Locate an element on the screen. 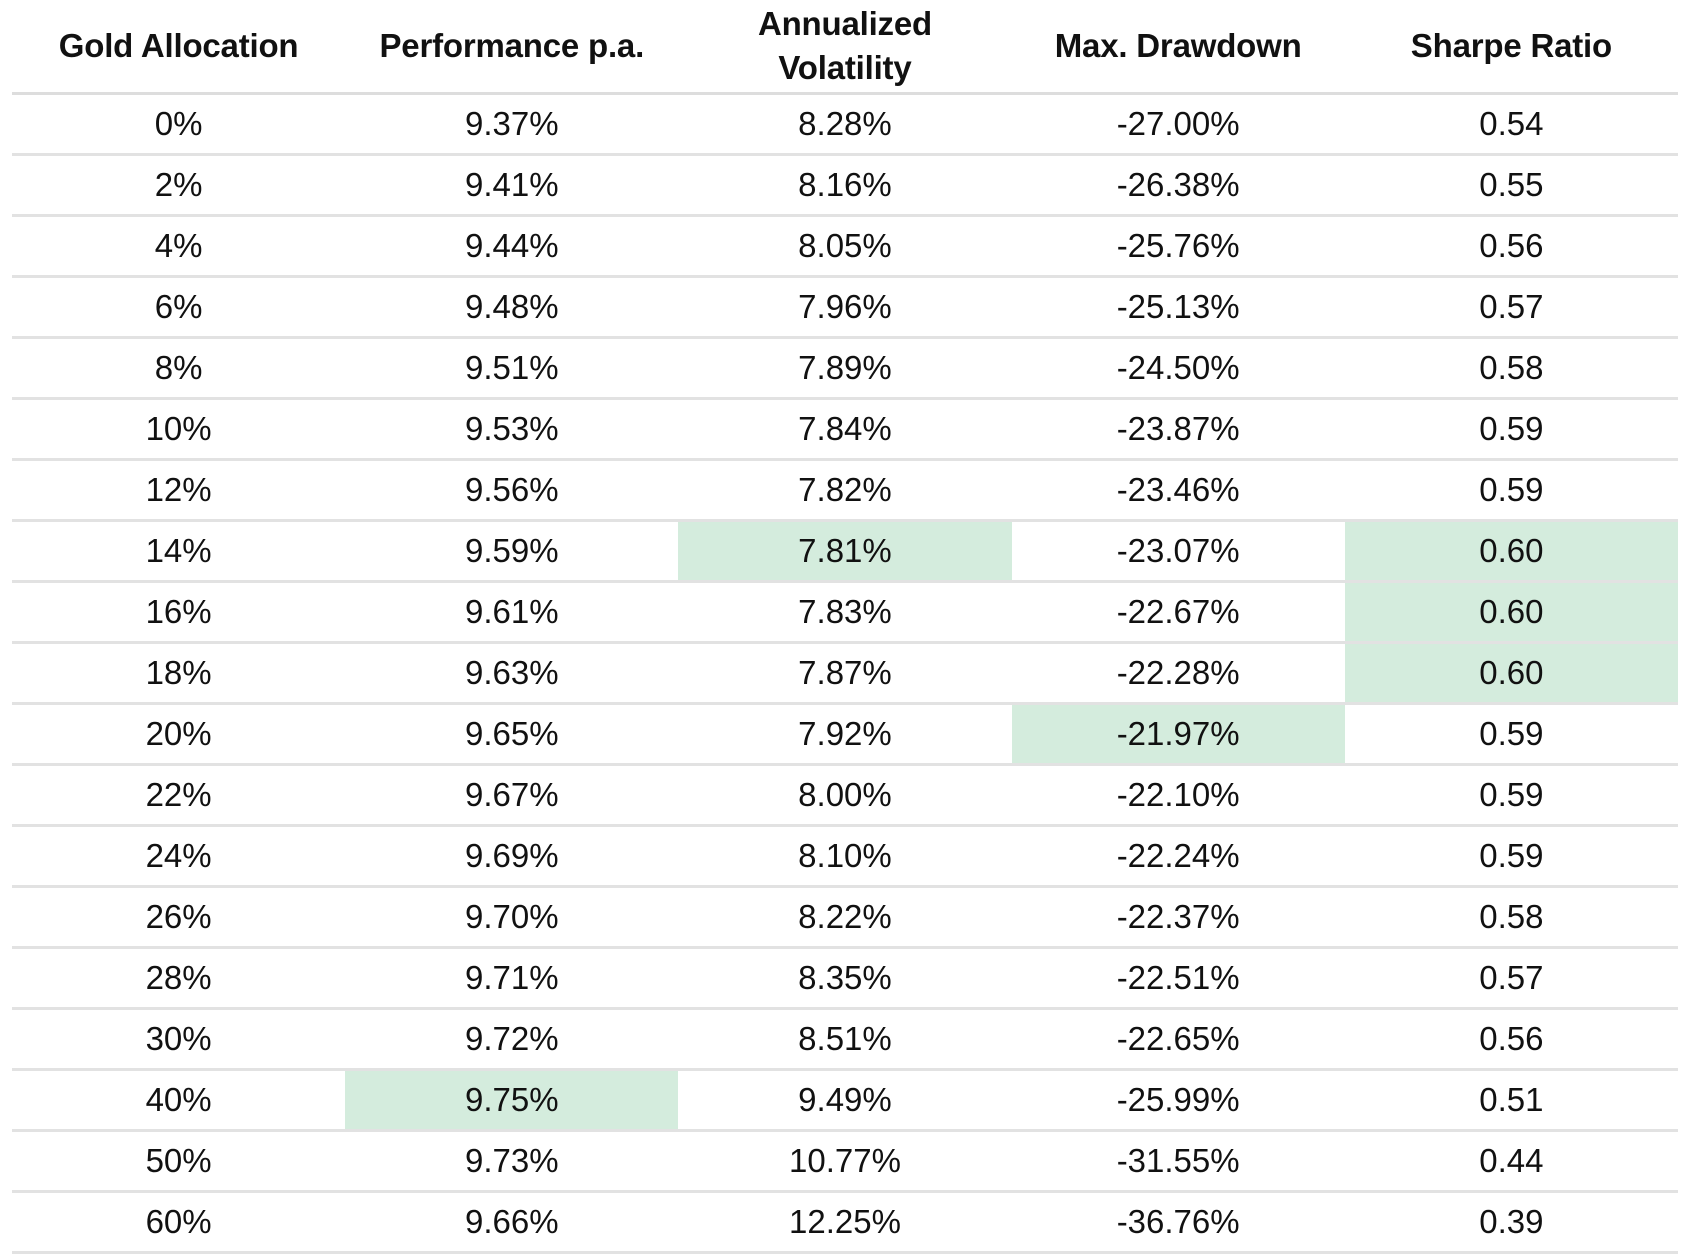 The width and height of the screenshot is (1682, 1256). cell-annualized-volatility: 7.84% is located at coordinates (845, 429).